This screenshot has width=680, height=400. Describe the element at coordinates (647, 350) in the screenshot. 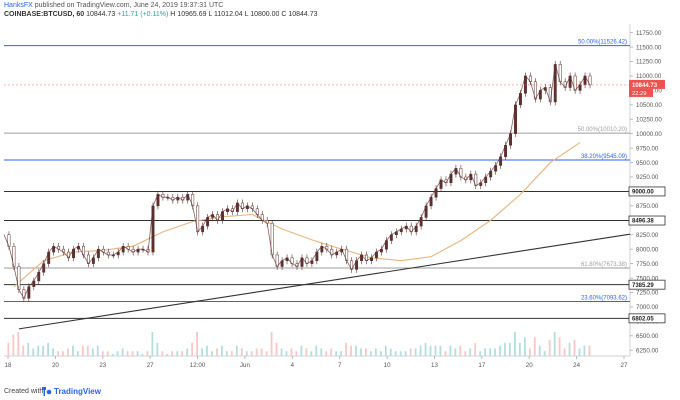

I see `y-tick-label: 6250.00` at that location.